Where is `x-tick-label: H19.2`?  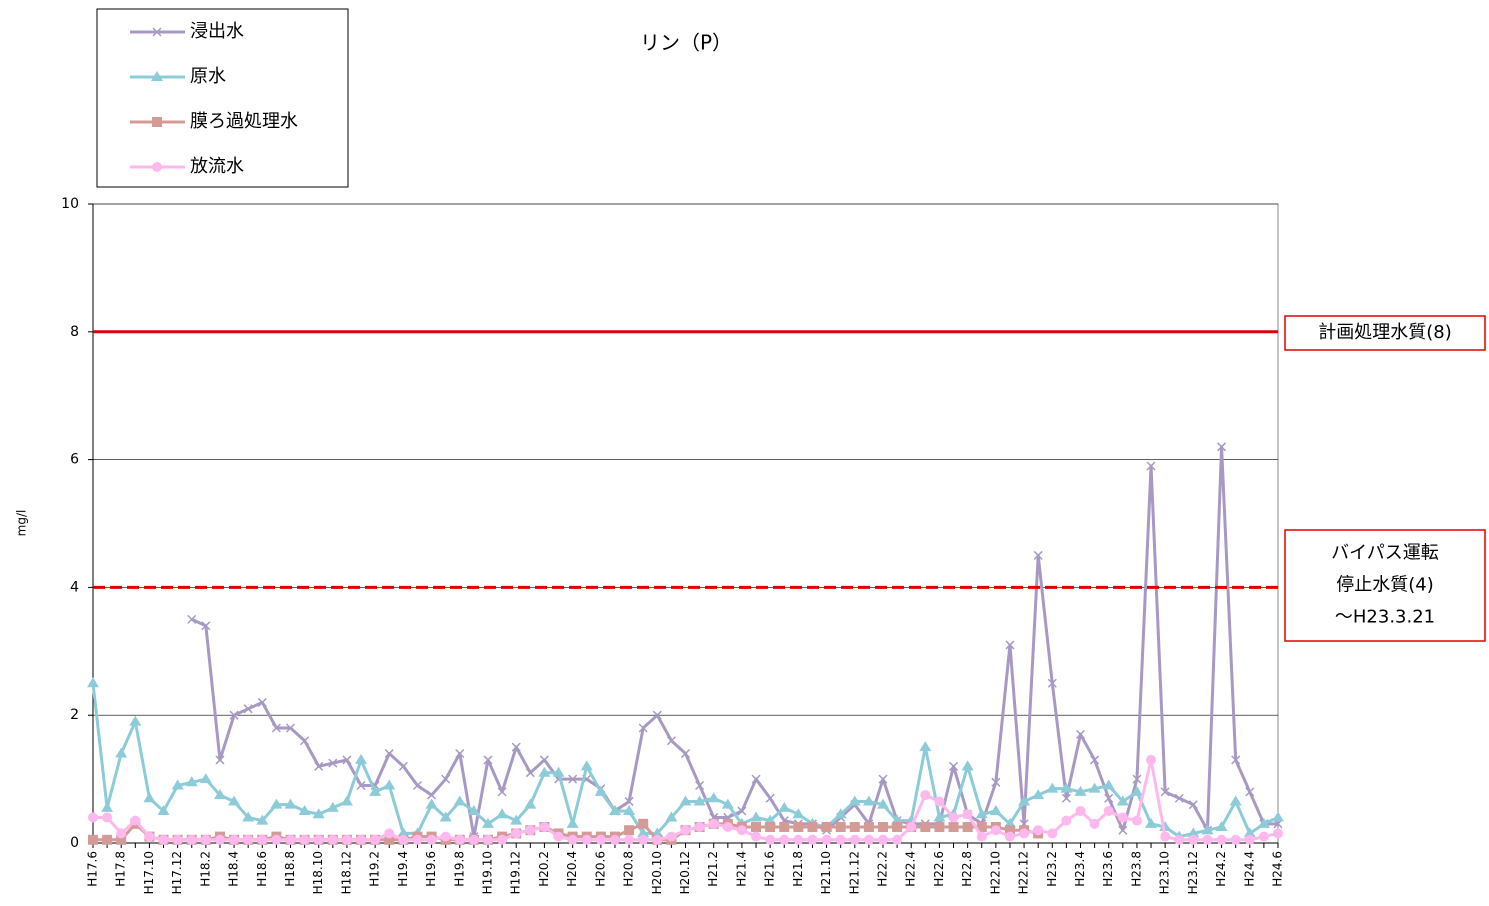
x-tick-label: H19.2 is located at coordinates (375, 869).